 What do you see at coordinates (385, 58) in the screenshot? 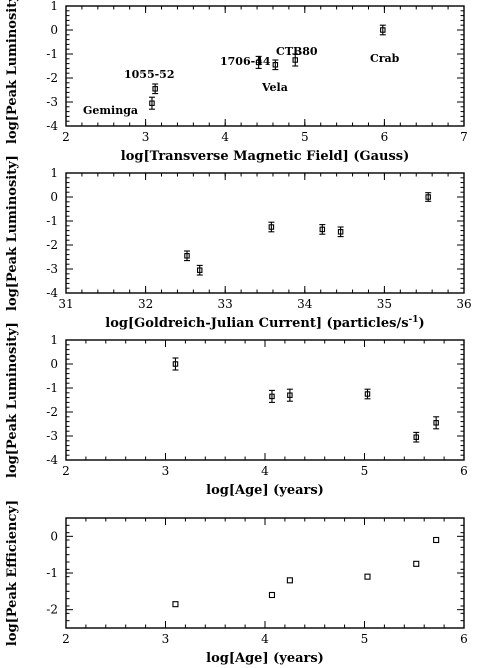
I see `annotation-crab: Crab` at bounding box center [385, 58].